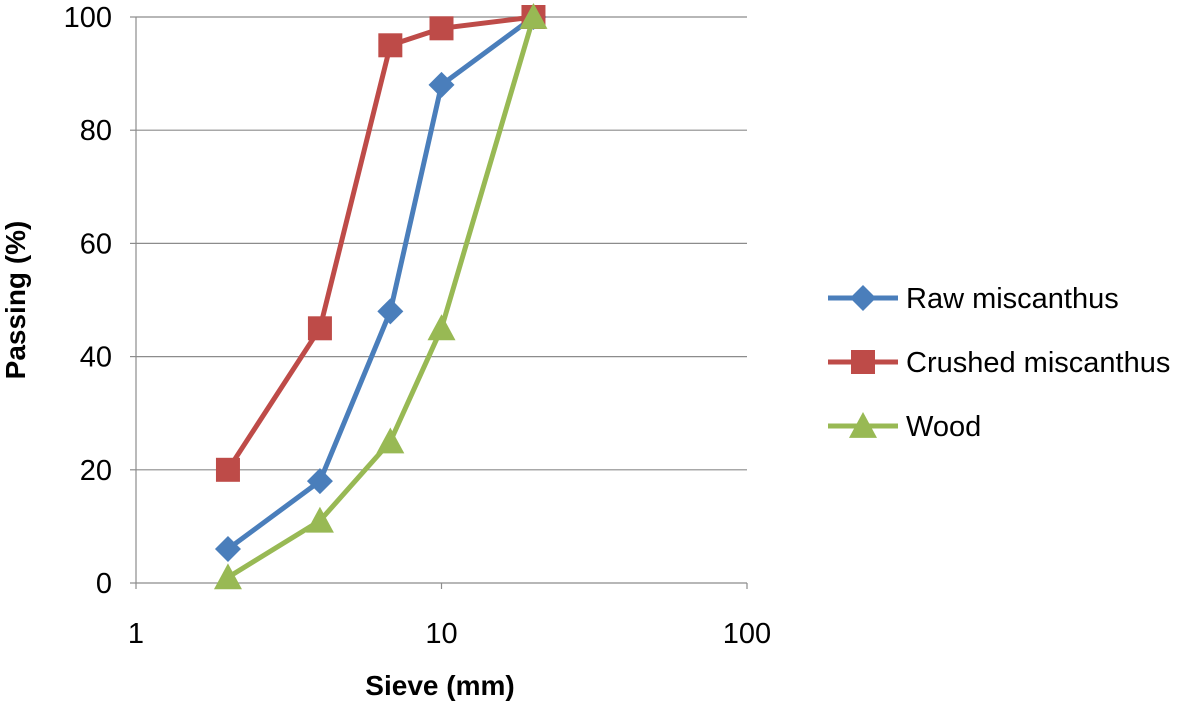 This screenshot has width=1200, height=709. Describe the element at coordinates (15, 300) in the screenshot. I see `y-axis-title: Passing (%)` at that location.